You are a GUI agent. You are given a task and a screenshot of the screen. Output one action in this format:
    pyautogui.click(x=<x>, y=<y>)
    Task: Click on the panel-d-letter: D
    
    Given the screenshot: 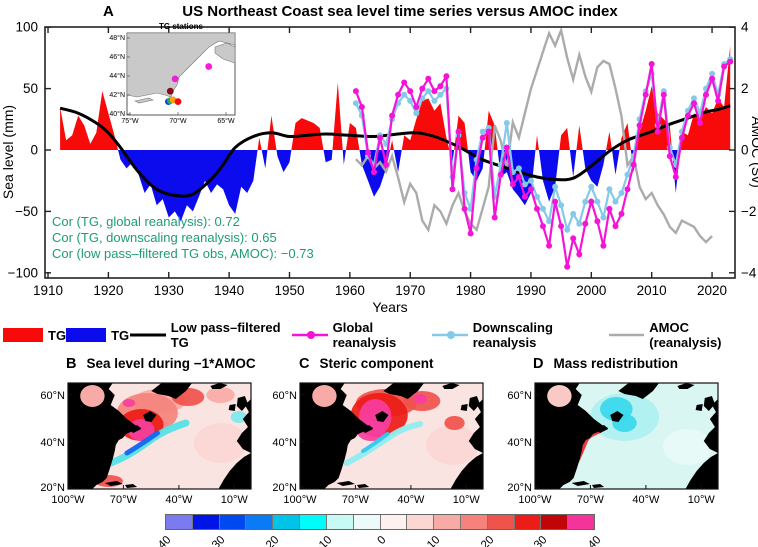 What is the action you would take?
    pyautogui.click(x=538, y=364)
    